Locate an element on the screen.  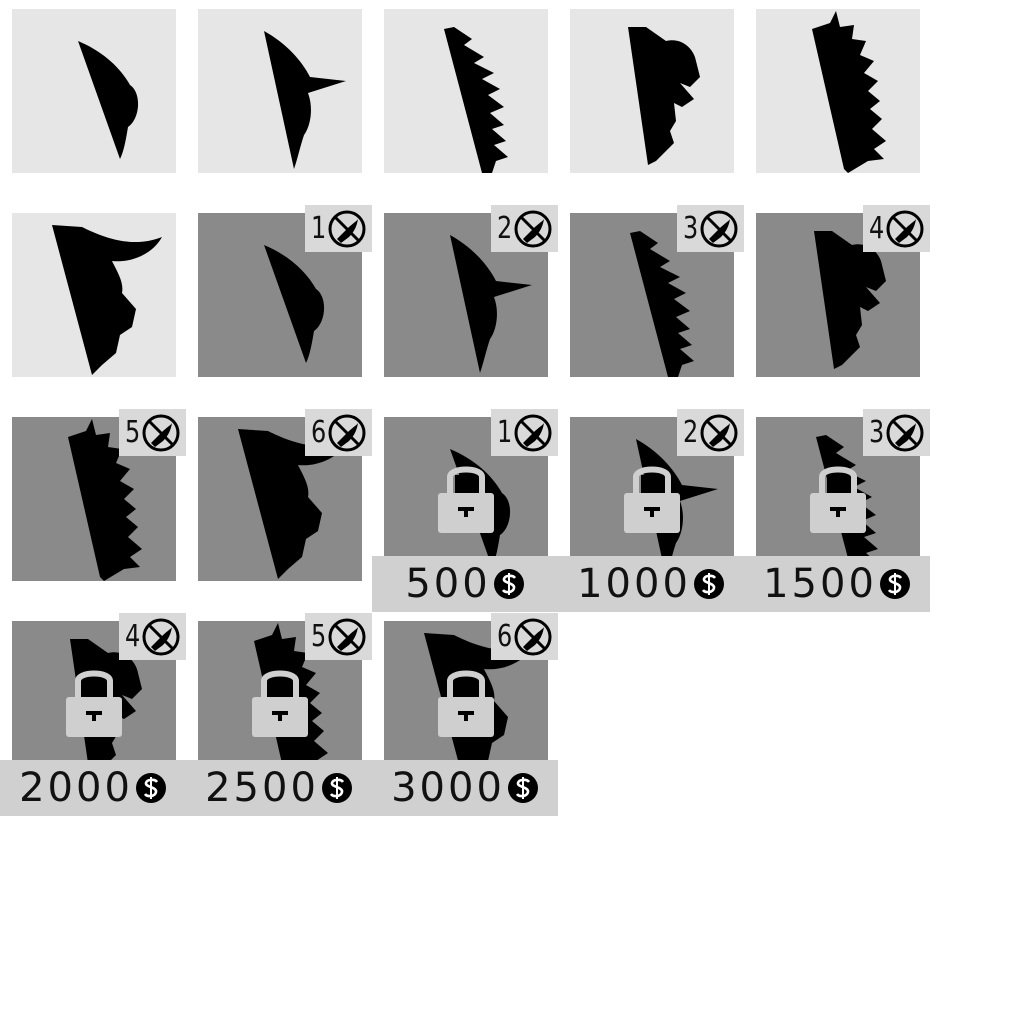
price-button: 1000 is located at coordinates (651, 584).